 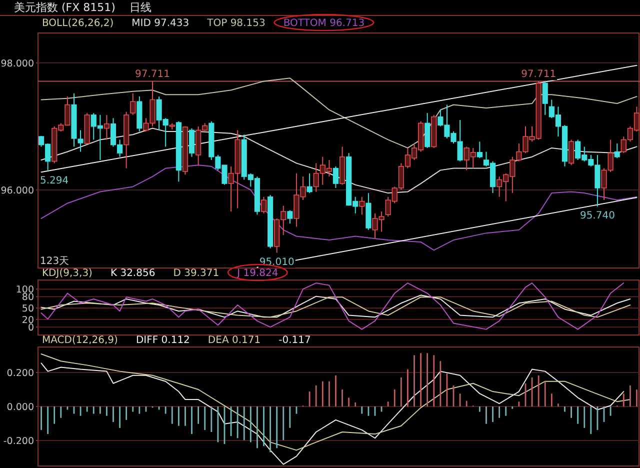 What do you see at coordinates (65, 7) in the screenshot?
I see `chart-title: 美元指数 (FX 8151)` at bounding box center [65, 7].